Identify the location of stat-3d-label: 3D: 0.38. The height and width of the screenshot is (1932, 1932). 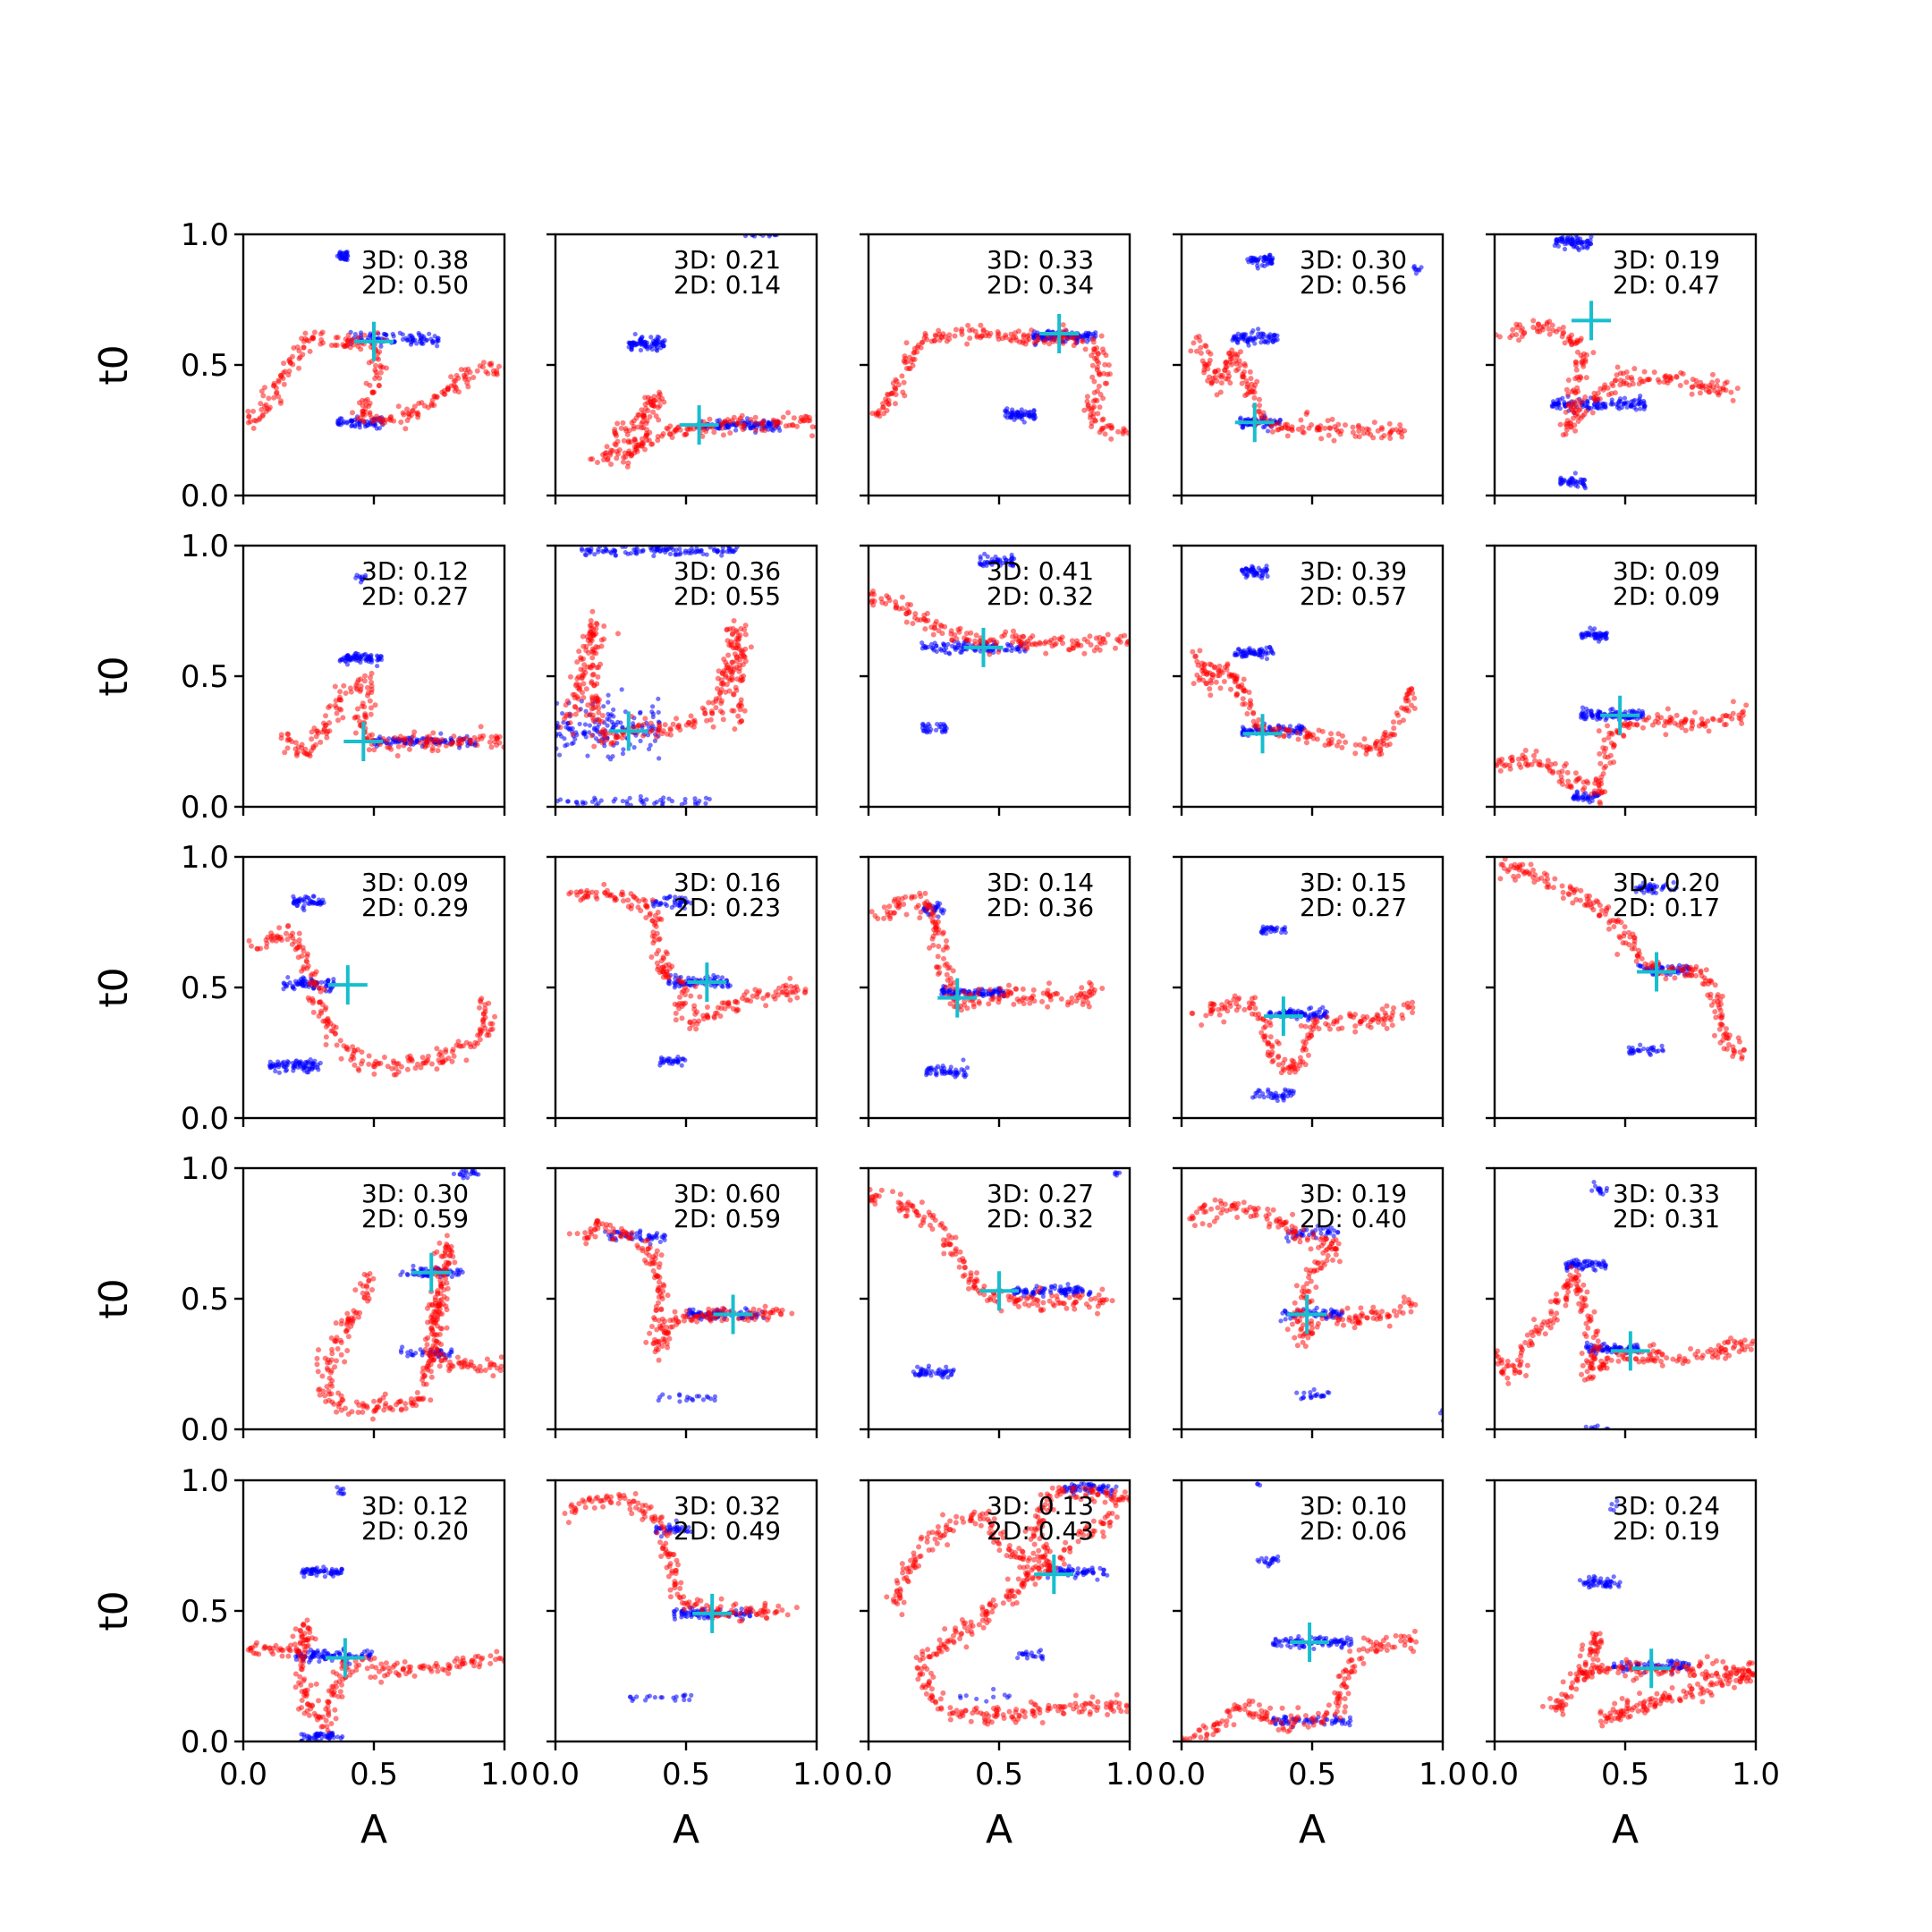
(415, 260).